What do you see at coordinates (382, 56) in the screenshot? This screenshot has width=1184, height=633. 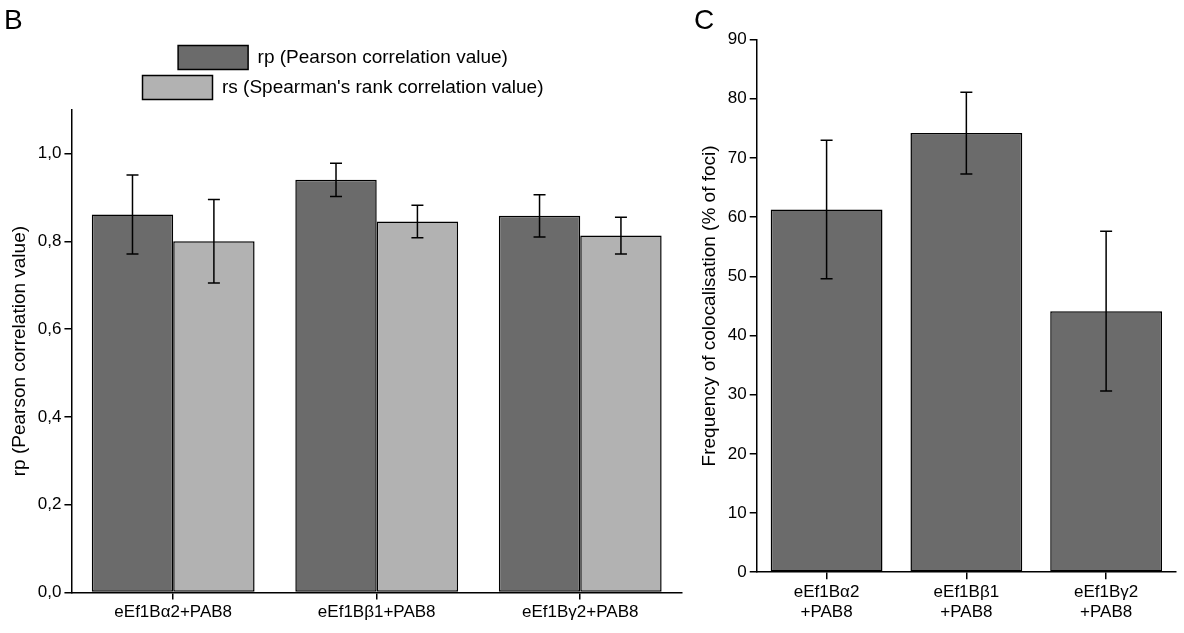 I see `legend-label: rp (Pearson correlation value)` at bounding box center [382, 56].